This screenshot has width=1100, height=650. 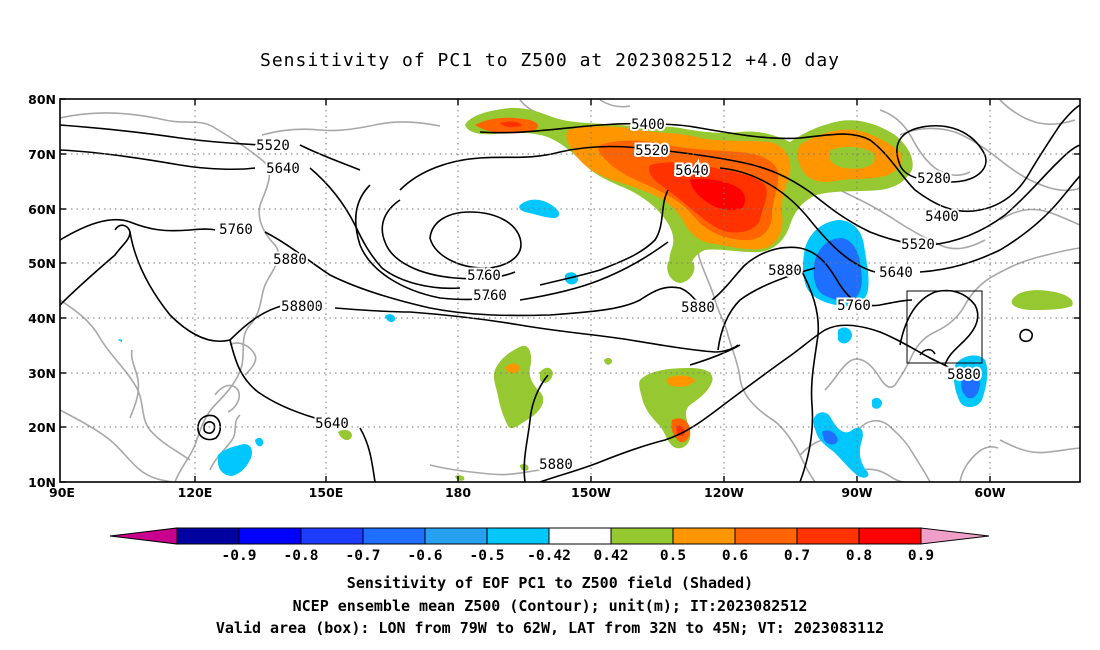 I want to click on colorbar-label: 0.8, so click(x=859, y=556).